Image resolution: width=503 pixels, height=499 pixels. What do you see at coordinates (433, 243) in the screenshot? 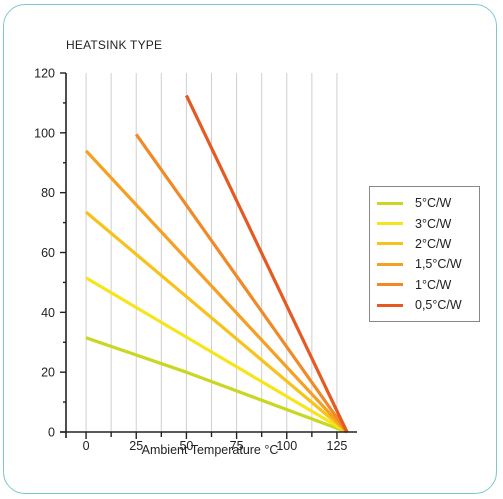
I see `legend-label: 2°C/W` at bounding box center [433, 243].